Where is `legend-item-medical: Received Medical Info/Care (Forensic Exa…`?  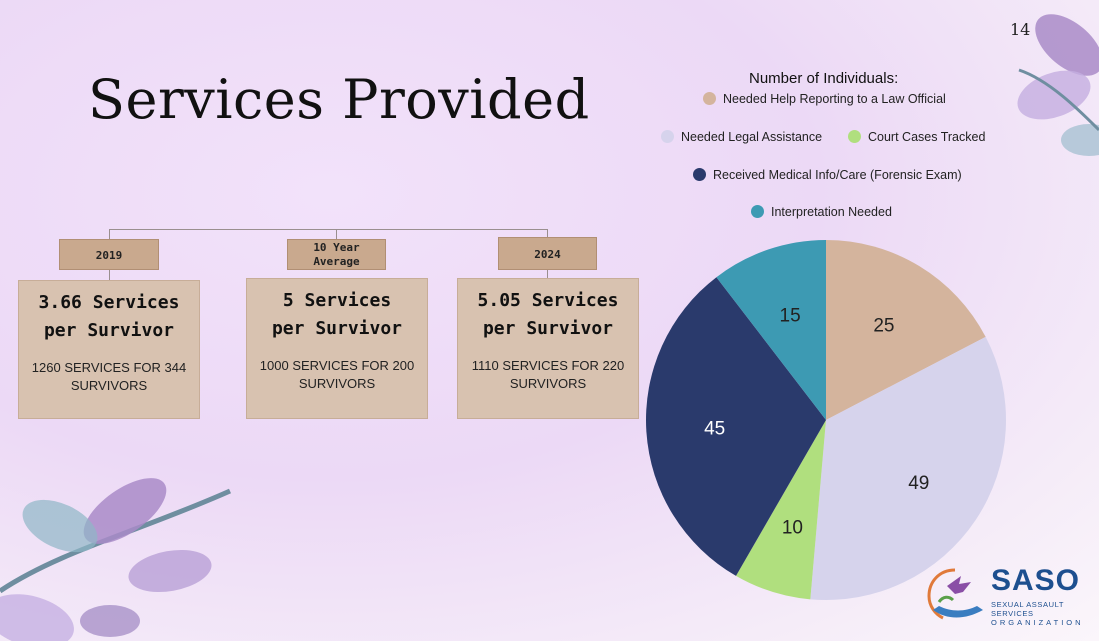
legend-item-medical: Received Medical Info/Care (Forensic Exa… is located at coordinates (827, 175).